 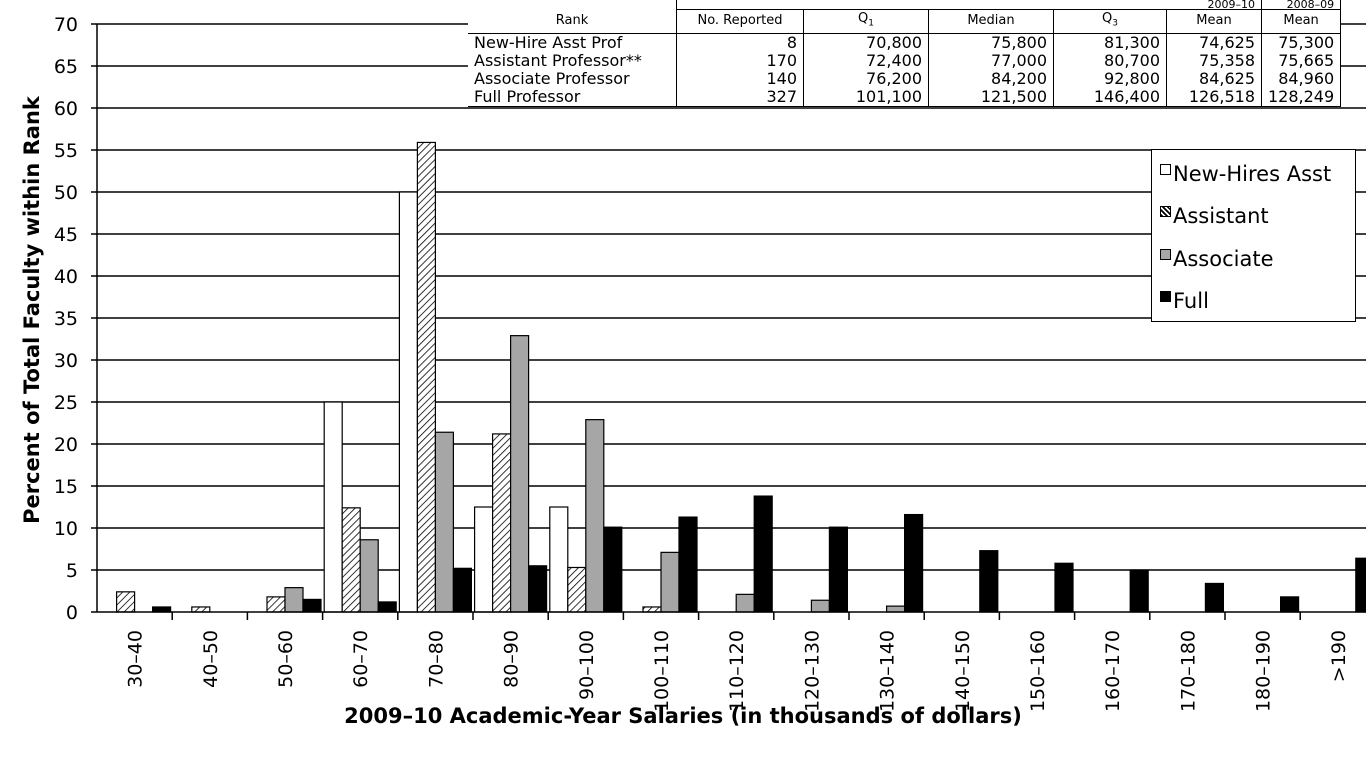 I want to click on table-cell: 121,500, so click(x=991, y=97).